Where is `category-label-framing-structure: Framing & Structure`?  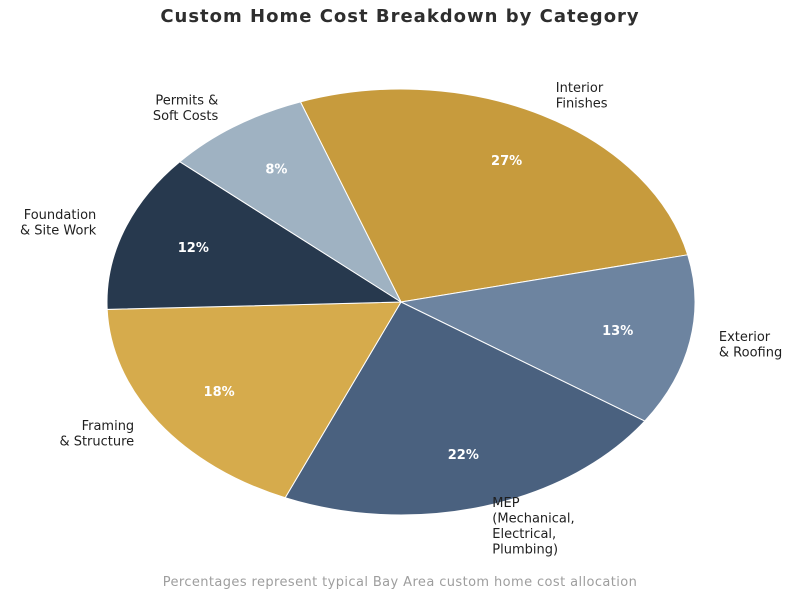 category-label-framing-structure: Framing & Structure is located at coordinates (96, 434).